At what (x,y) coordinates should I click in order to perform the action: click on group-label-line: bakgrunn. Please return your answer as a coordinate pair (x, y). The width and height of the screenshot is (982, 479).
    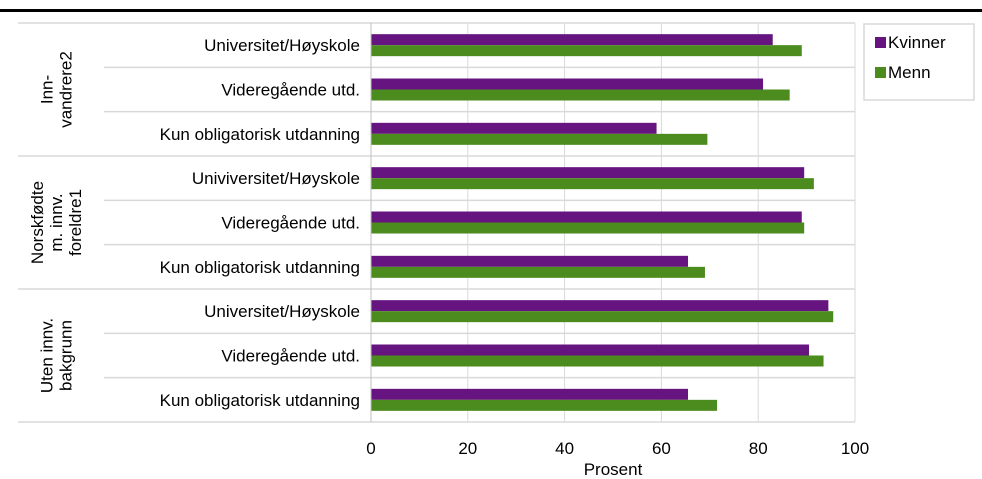
    Looking at the image, I should click on (66, 355).